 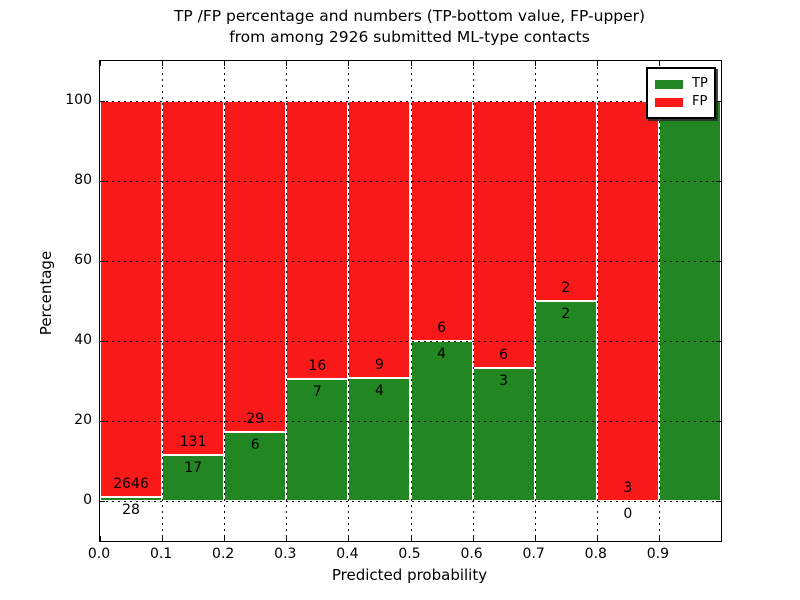 I want to click on x-tick-label: 0.6, so click(x=471, y=554).